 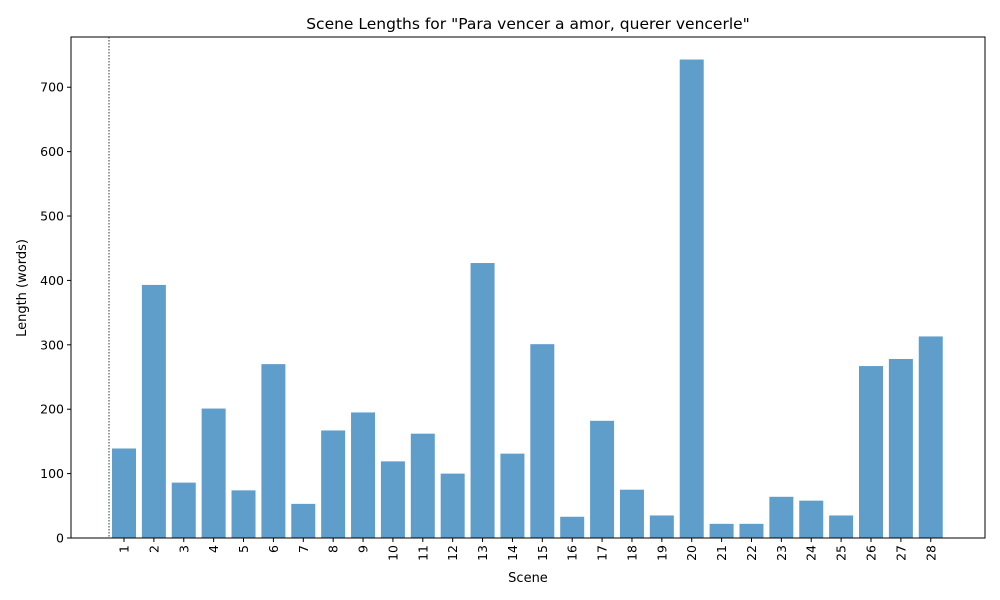 I want to click on x-tick-label: 2, so click(x=153, y=549).